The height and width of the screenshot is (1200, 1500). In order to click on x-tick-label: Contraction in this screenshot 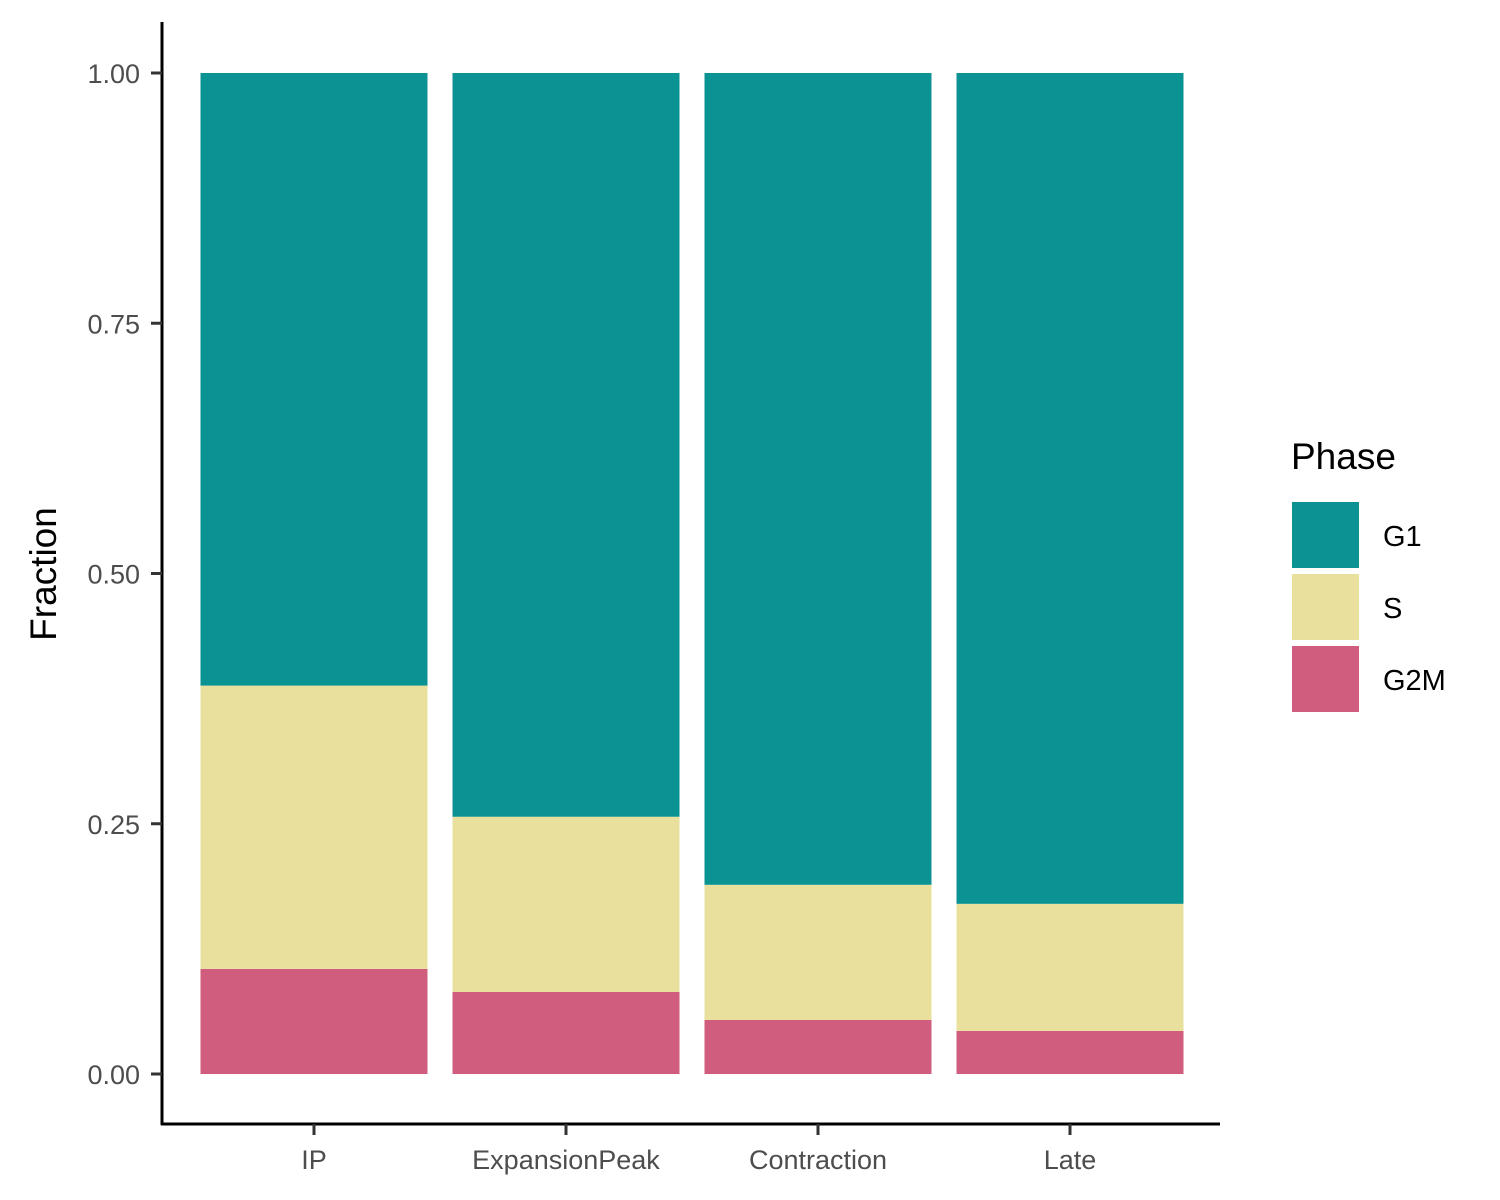, I will do `click(818, 1160)`.